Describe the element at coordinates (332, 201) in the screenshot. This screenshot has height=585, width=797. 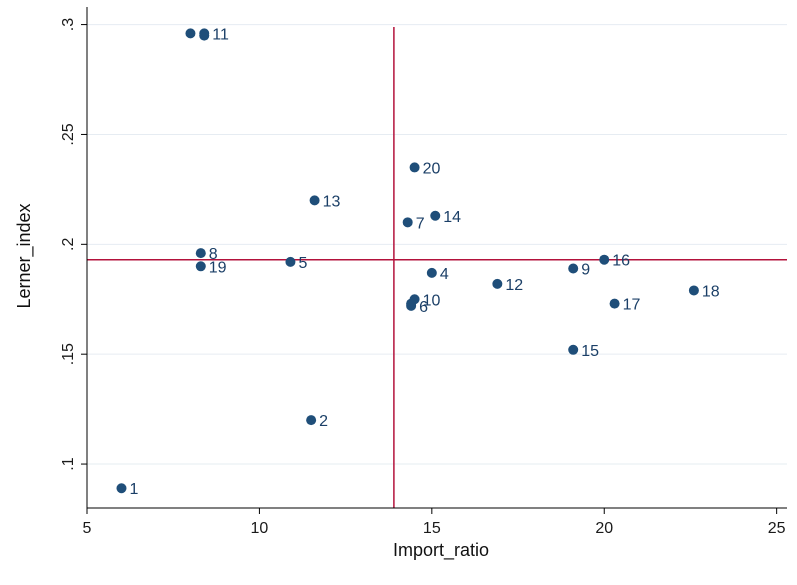
I see `data-point-label: 13` at that location.